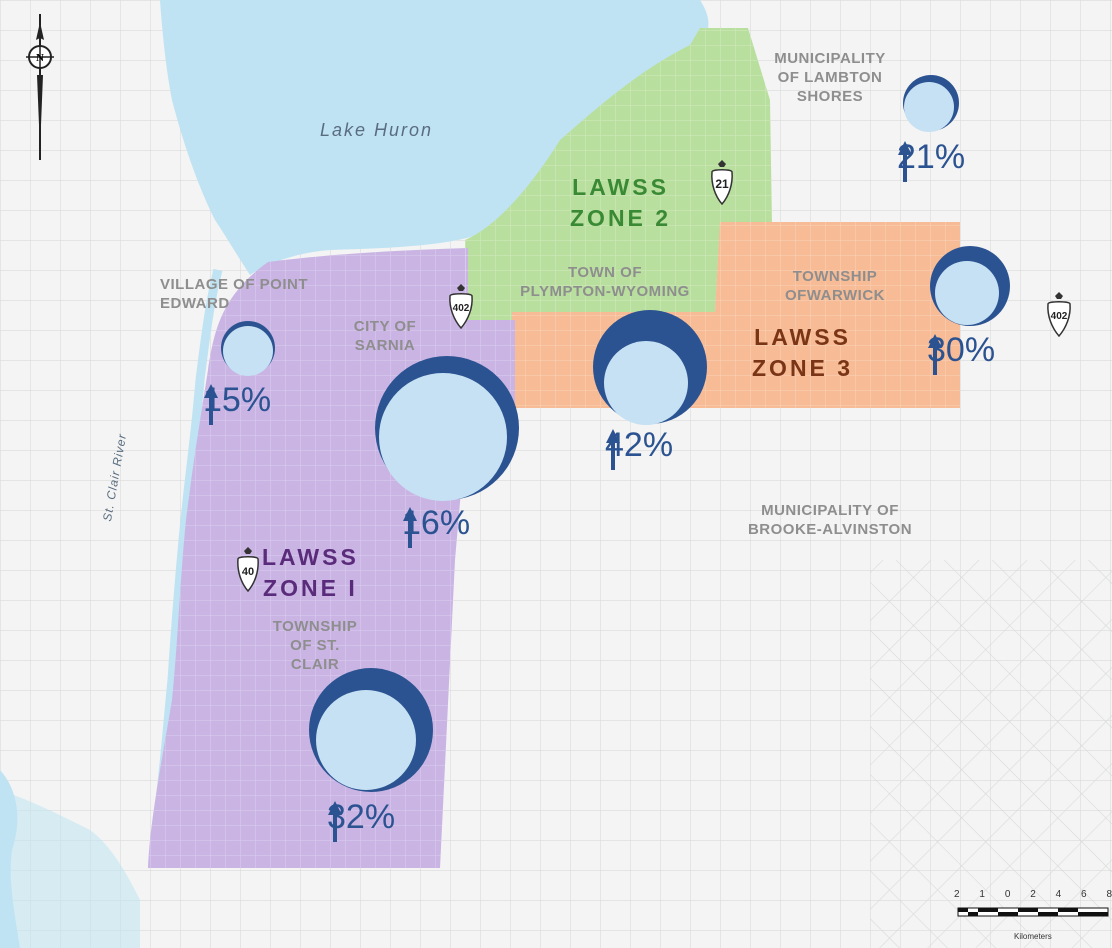 The image size is (1112, 948). I want to click on highway-402-shield-icon: 402, so click(461, 307).